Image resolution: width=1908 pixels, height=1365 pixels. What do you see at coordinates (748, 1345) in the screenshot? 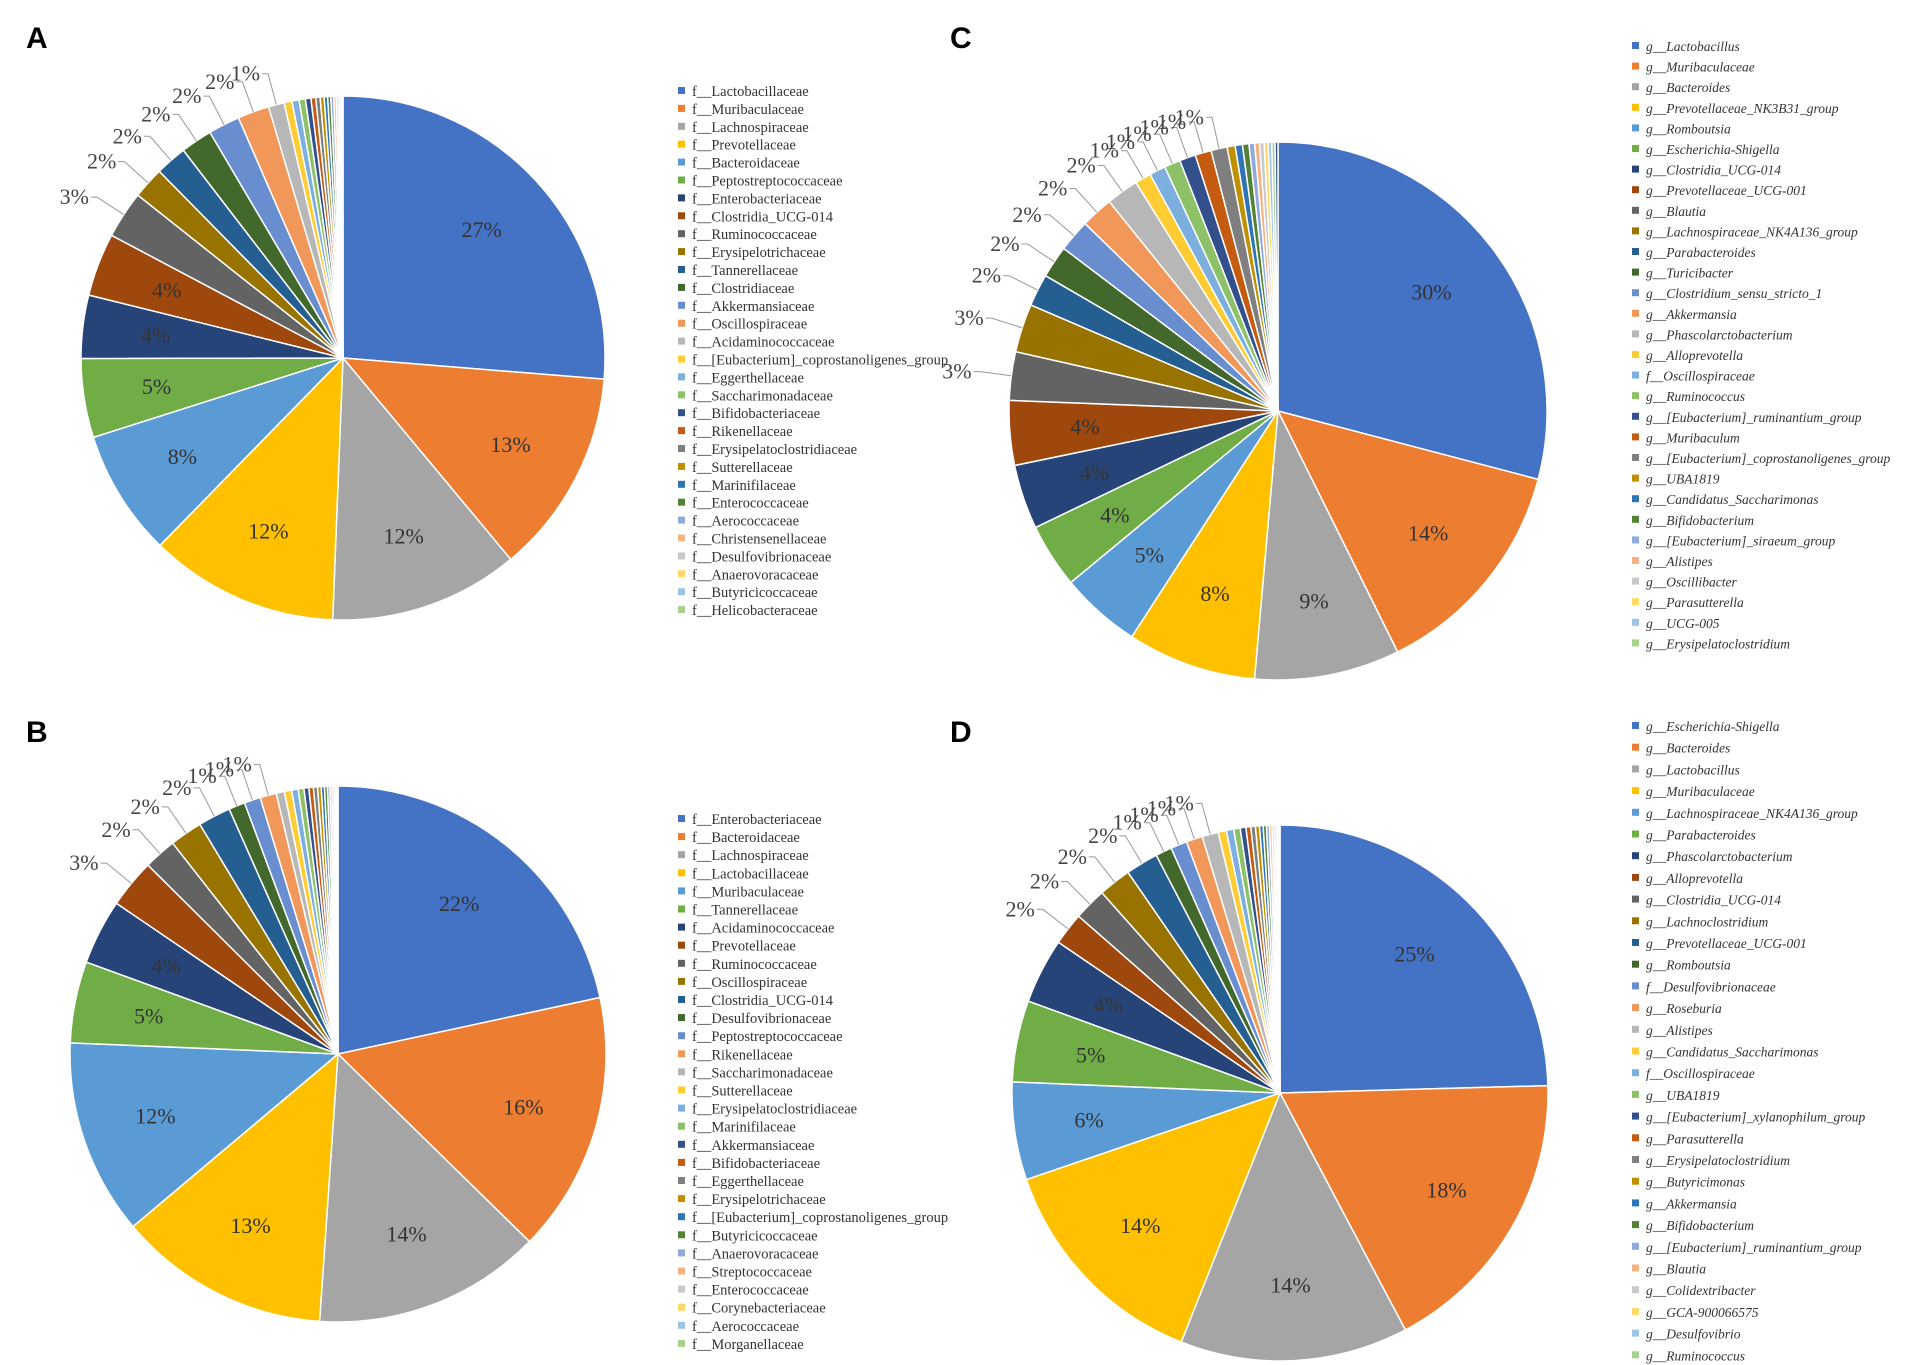
I see `legend-entry: f__Morganellaceae` at bounding box center [748, 1345].